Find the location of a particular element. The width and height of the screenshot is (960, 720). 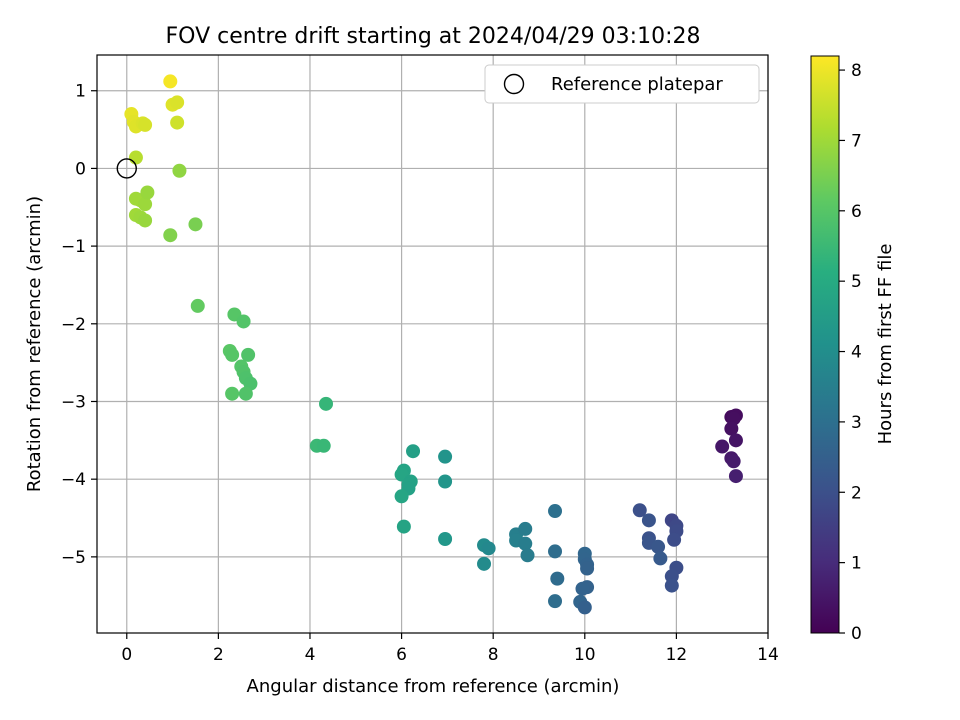

y-tick-label: −1 is located at coordinates (73, 247).